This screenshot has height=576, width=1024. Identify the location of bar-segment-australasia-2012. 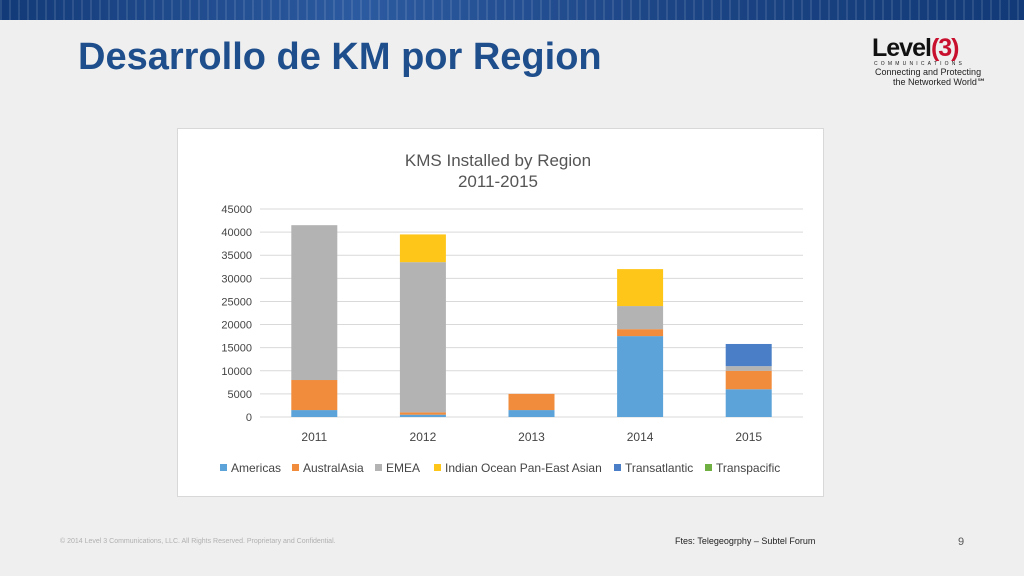
(422, 413).